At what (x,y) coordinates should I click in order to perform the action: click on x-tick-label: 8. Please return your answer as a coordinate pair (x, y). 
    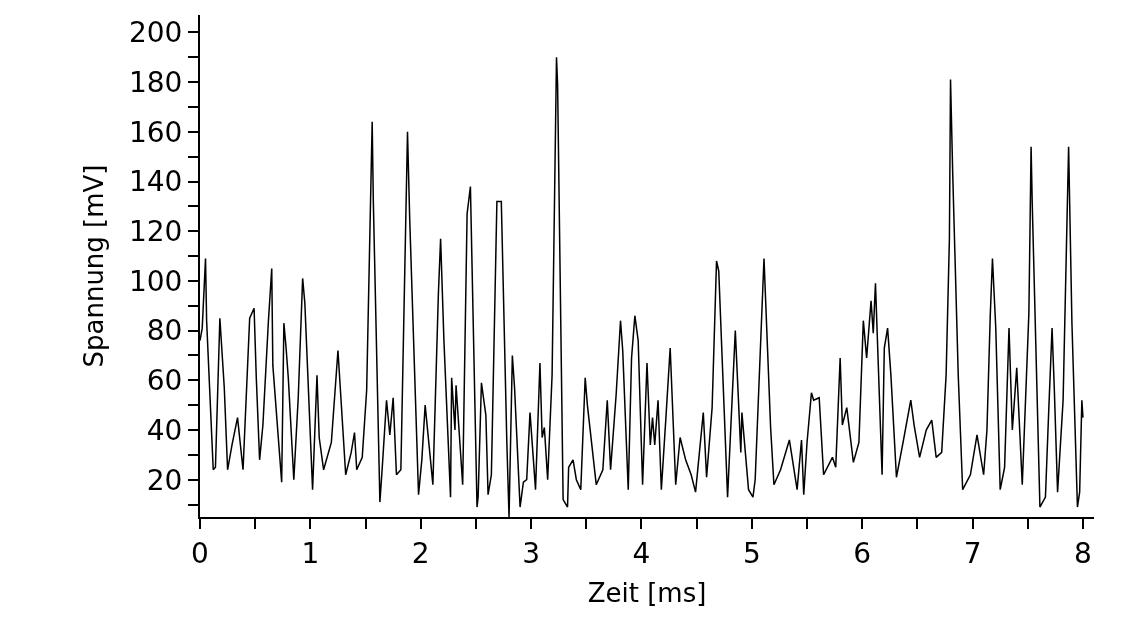
    Looking at the image, I should click on (1083, 553).